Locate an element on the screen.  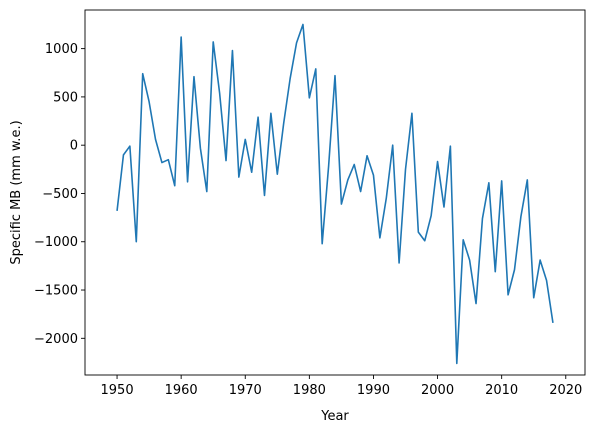
y-tick-label: 1000 is located at coordinates (61, 49).